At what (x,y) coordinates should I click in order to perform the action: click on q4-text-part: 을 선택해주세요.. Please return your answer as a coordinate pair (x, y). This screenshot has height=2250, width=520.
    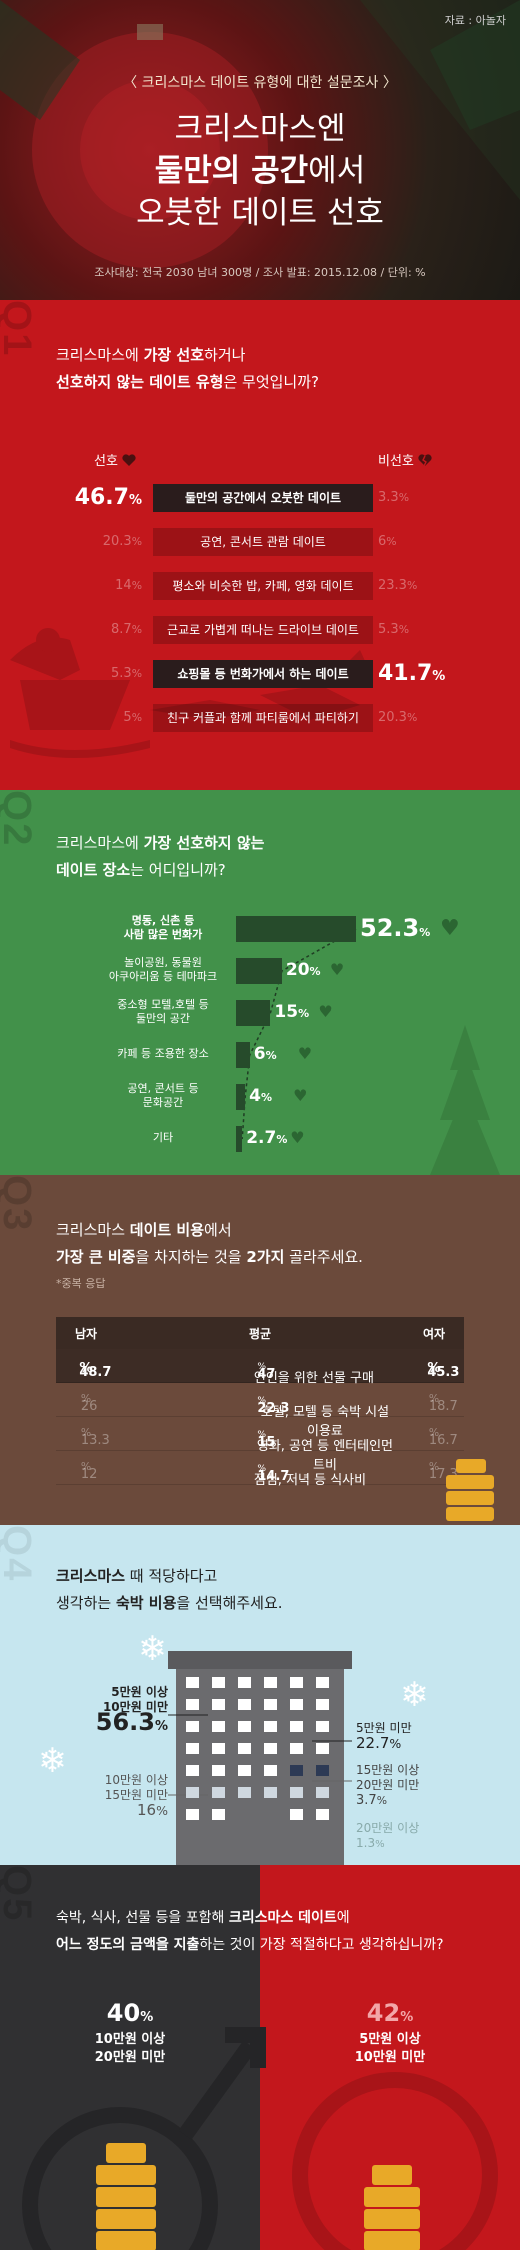
    Looking at the image, I should click on (229, 1603).